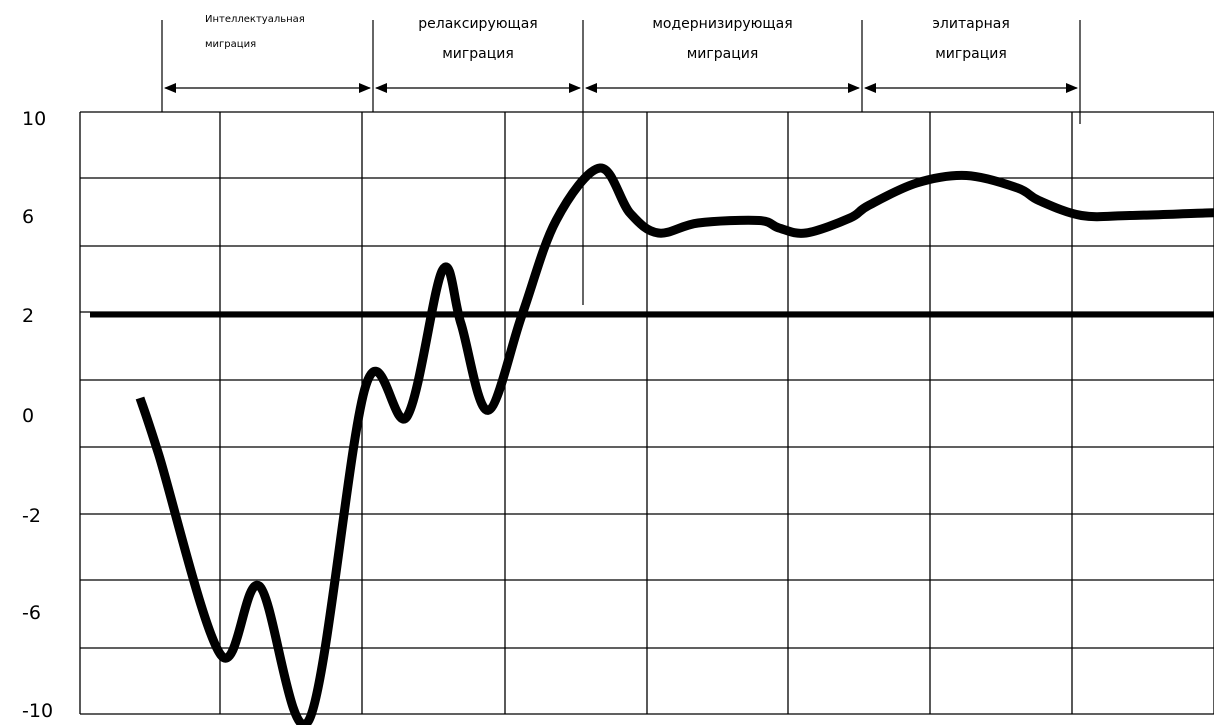 The width and height of the screenshot is (1214, 725). What do you see at coordinates (34, 119) in the screenshot?
I see `y-tick-label: 10` at bounding box center [34, 119].